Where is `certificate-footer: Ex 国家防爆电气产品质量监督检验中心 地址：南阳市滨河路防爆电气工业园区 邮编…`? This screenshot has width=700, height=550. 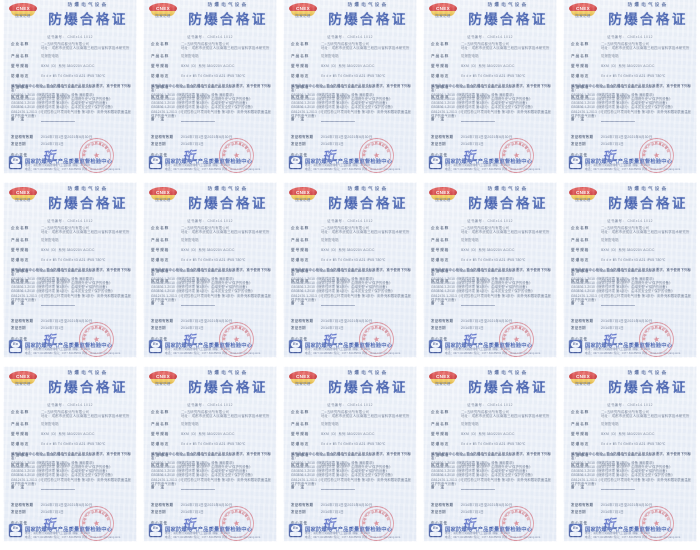 certificate-footer: Ex 国家防爆电气产品质量监督检验中心 地址：南阳市滨河路防爆电气工业园区 邮编… is located at coordinates (630, 349).